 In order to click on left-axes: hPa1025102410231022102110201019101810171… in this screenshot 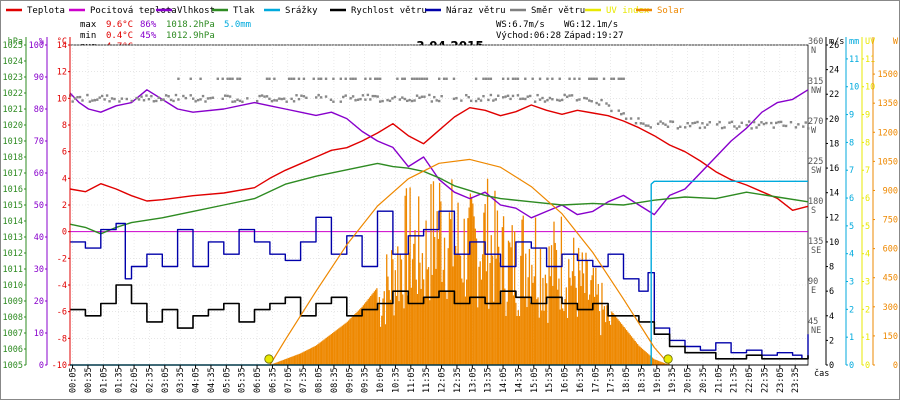, I will do `click(37, 204)`.